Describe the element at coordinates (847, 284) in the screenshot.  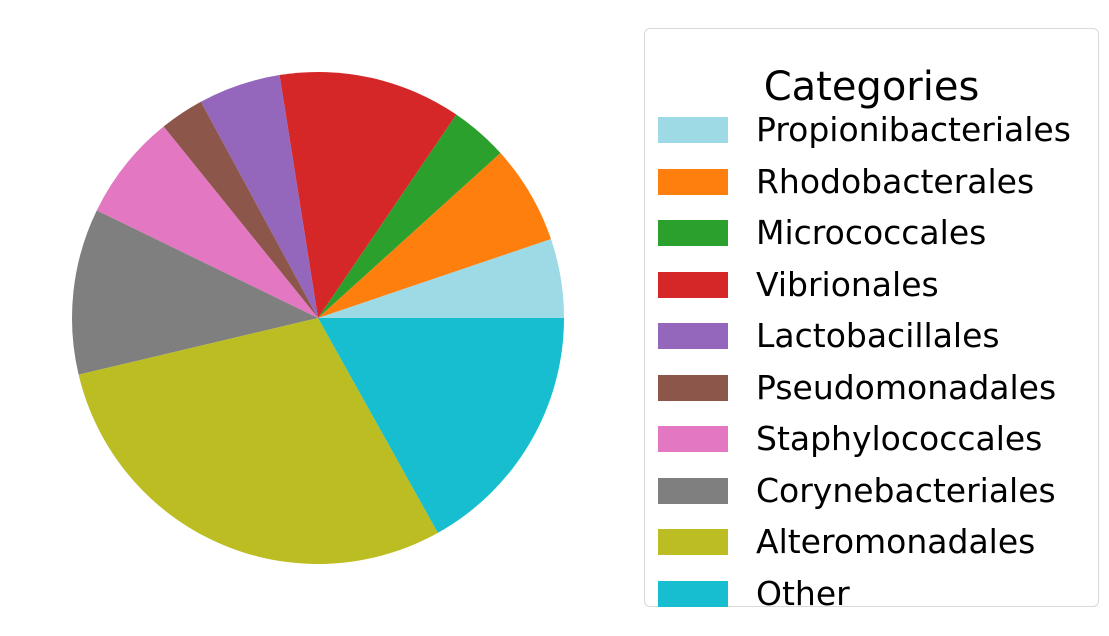
I see `legend-label: Vibrionales` at that location.